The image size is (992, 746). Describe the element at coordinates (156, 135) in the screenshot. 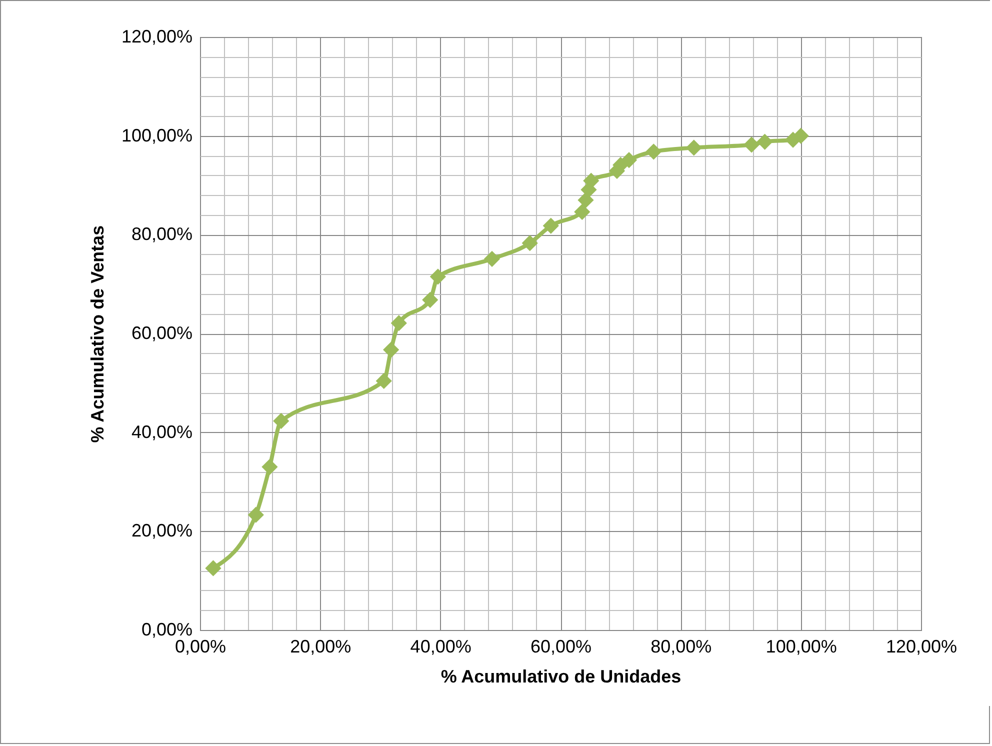

I see `y-tick-label: 100,00%` at that location.